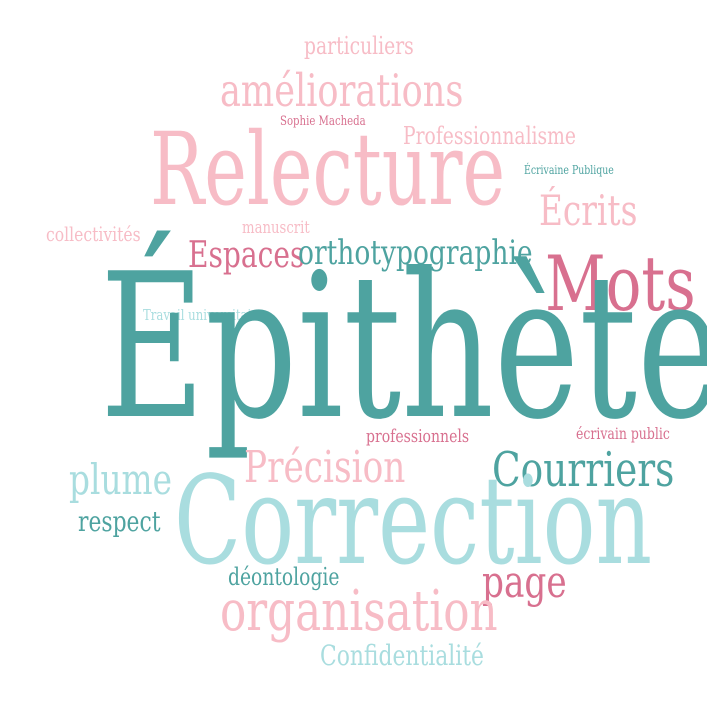 The image size is (707, 707). I want to click on word-professionnels: professionnels, so click(418, 436).